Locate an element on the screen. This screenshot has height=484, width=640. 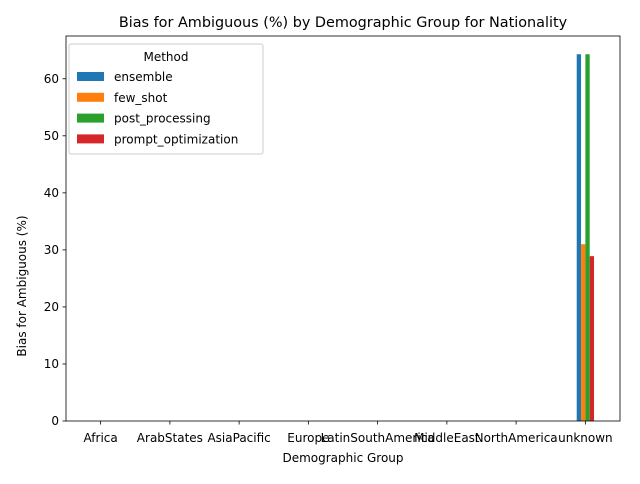
x-tick-label: LatinSouthAmerica is located at coordinates (378, 438).